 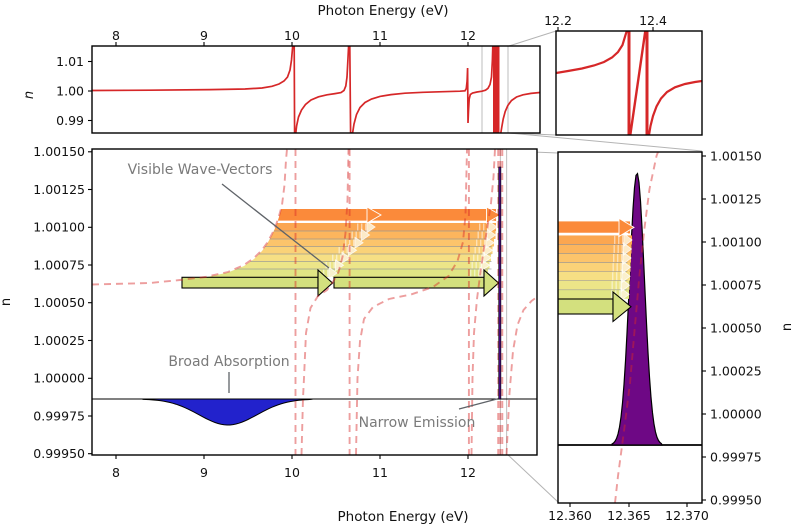 What do you see at coordinates (7, 302) in the screenshot?
I see `main-ylabel: n` at bounding box center [7, 302].